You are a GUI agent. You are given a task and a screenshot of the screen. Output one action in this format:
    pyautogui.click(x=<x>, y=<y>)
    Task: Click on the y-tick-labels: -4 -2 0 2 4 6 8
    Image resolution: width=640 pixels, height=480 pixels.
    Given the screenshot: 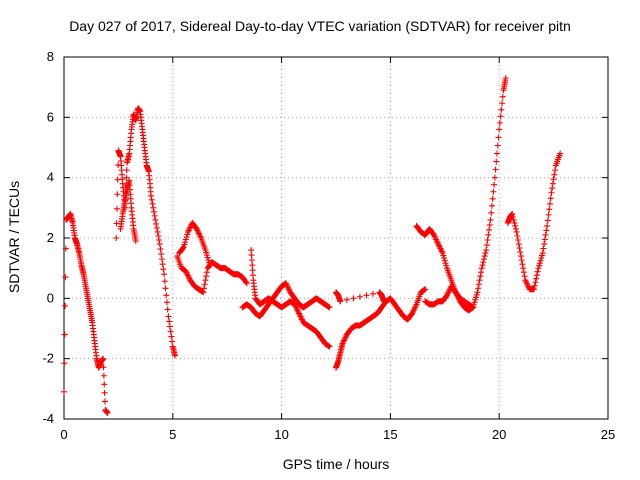 What is the action you would take?
    pyautogui.click(x=48, y=237)
    